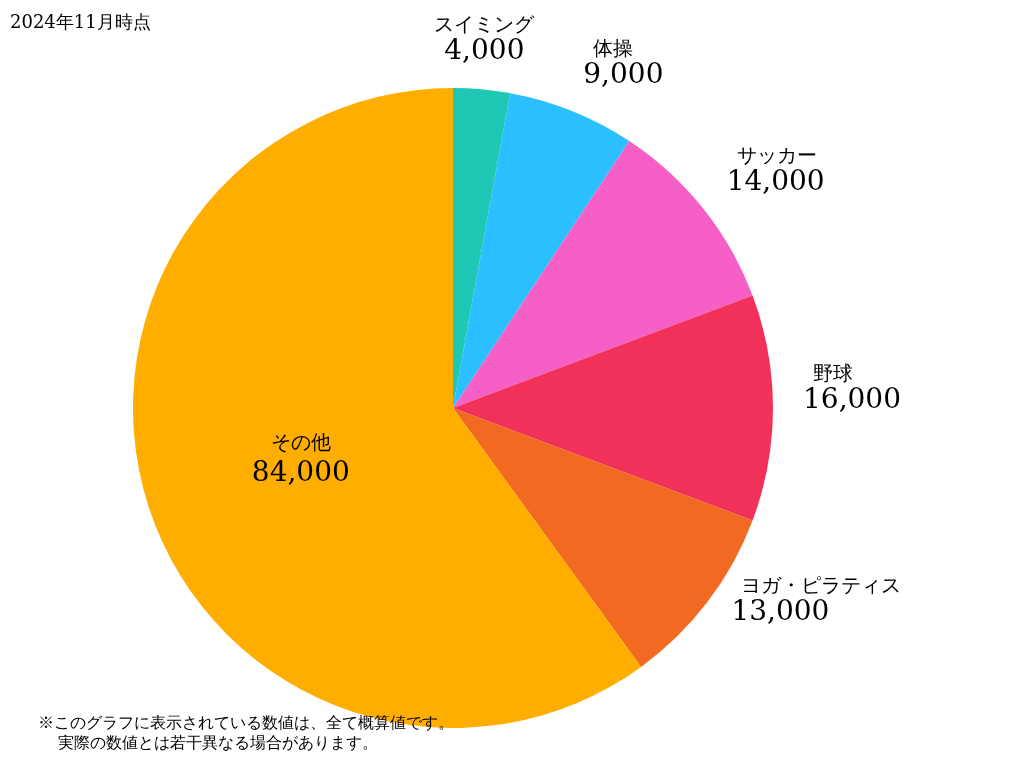 The image size is (1024, 768). Describe the element at coordinates (218, 742) in the screenshot. I see `text: 実際の数値とは若干異なる場合があります。` at that location.